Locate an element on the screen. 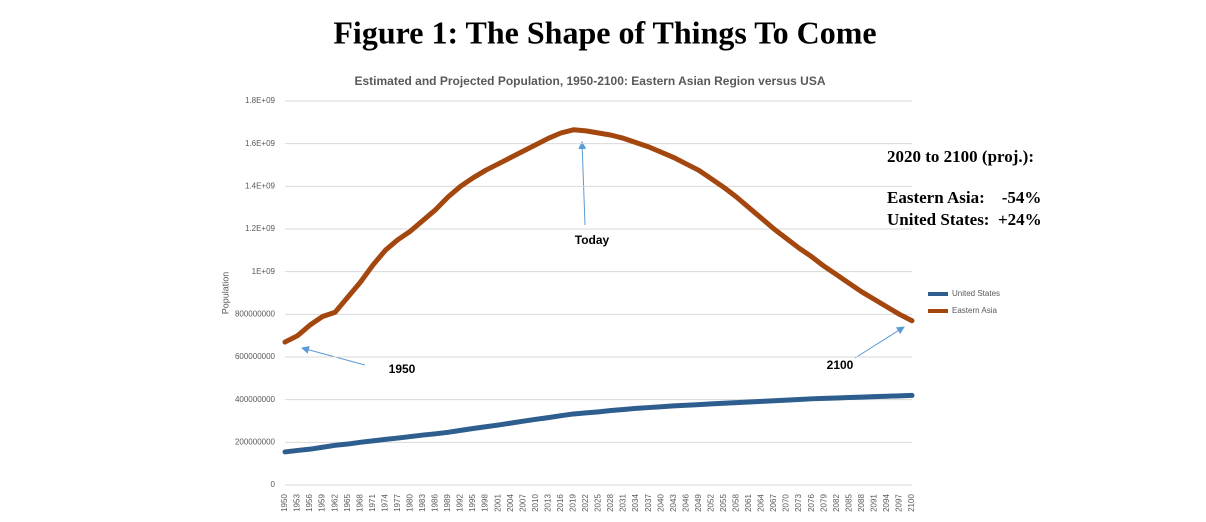 The width and height of the screenshot is (1206, 522). y-tick-label: 400000000 is located at coordinates (255, 399).